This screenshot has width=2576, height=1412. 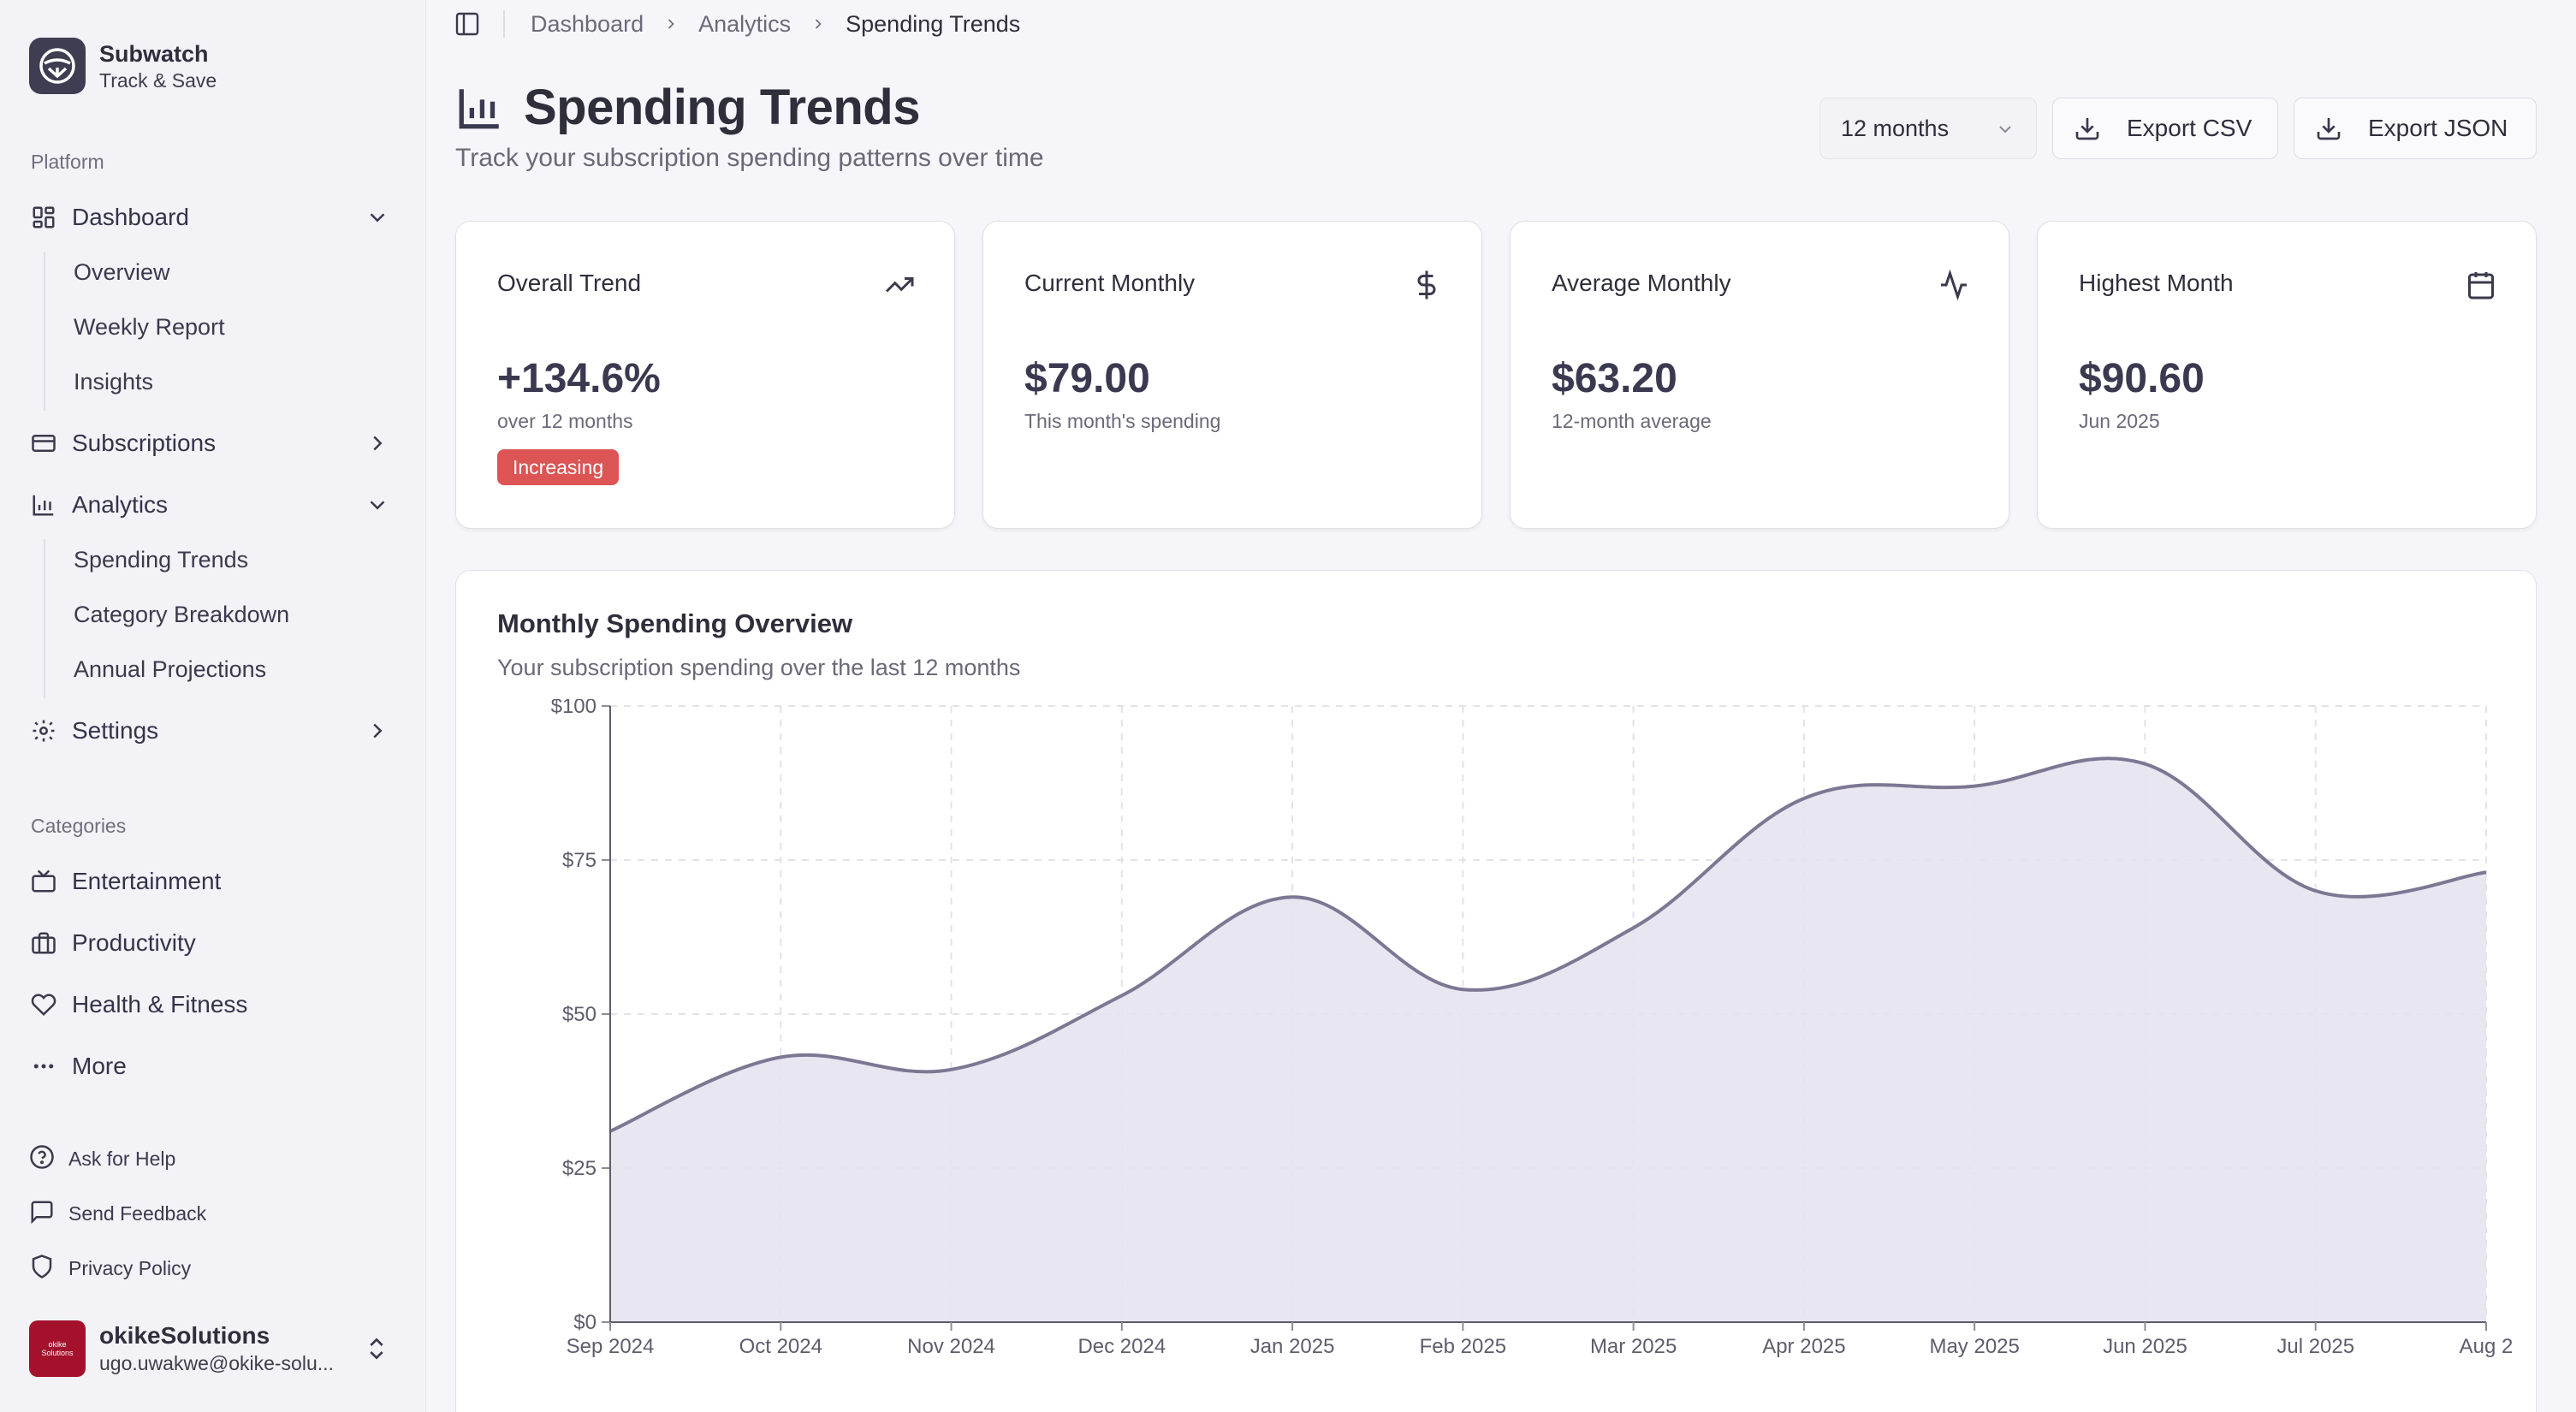 What do you see at coordinates (1759, 375) in the screenshot?
I see `stat-card-average-monthly: Average Monthly $63.20 12-month average` at bounding box center [1759, 375].